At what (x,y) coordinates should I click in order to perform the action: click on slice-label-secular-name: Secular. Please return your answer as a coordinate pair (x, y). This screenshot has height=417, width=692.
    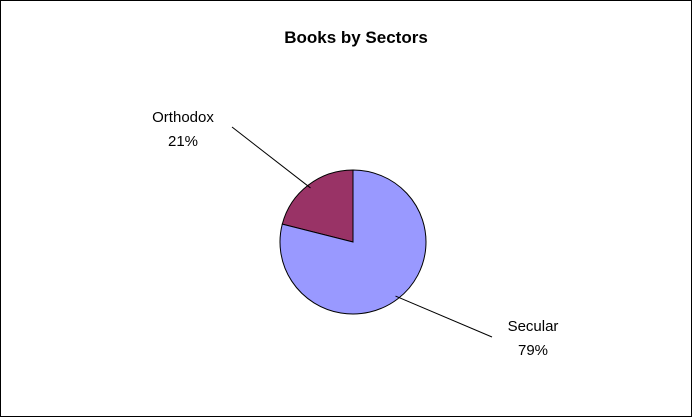
    Looking at the image, I should click on (533, 326).